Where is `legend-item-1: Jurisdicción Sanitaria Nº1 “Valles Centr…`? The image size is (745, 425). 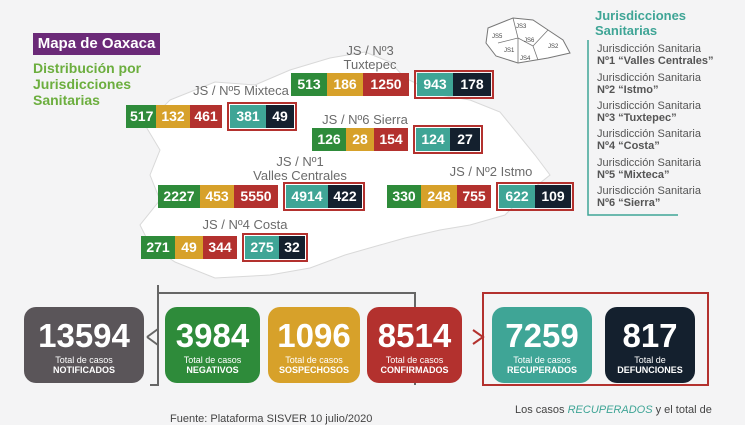
legend-item-1: Jurisdicción Sanitaria Nº1 “Valles Centr… is located at coordinates (667, 55).